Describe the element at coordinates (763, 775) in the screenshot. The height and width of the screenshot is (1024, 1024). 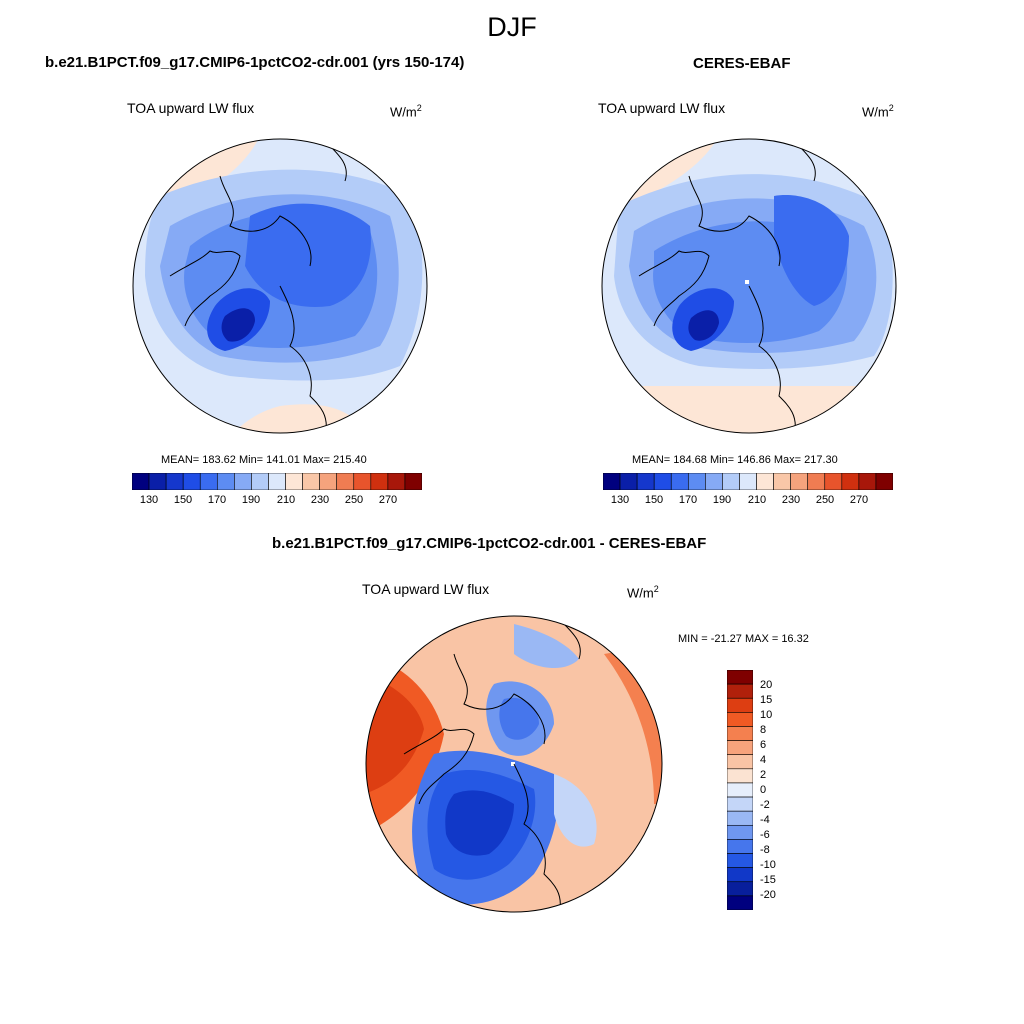
I see `panel-3-tick-2: 2` at that location.